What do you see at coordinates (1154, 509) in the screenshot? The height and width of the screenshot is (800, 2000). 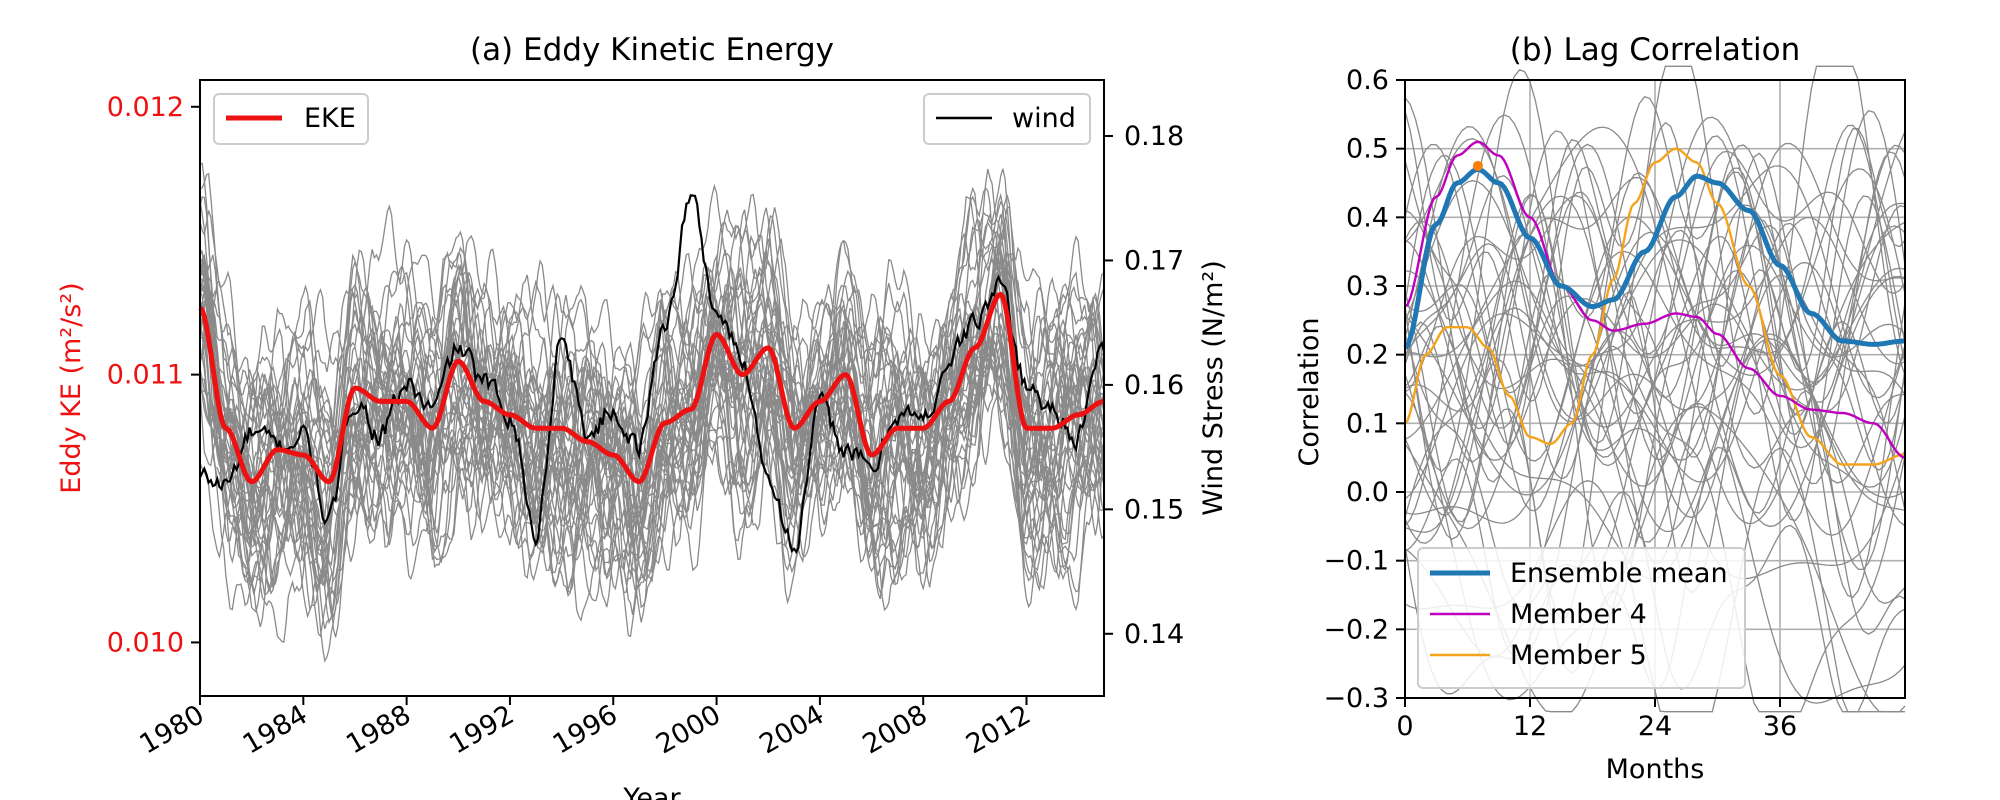 I see `y-right-tick-label-0.15: 0.15` at bounding box center [1154, 509].